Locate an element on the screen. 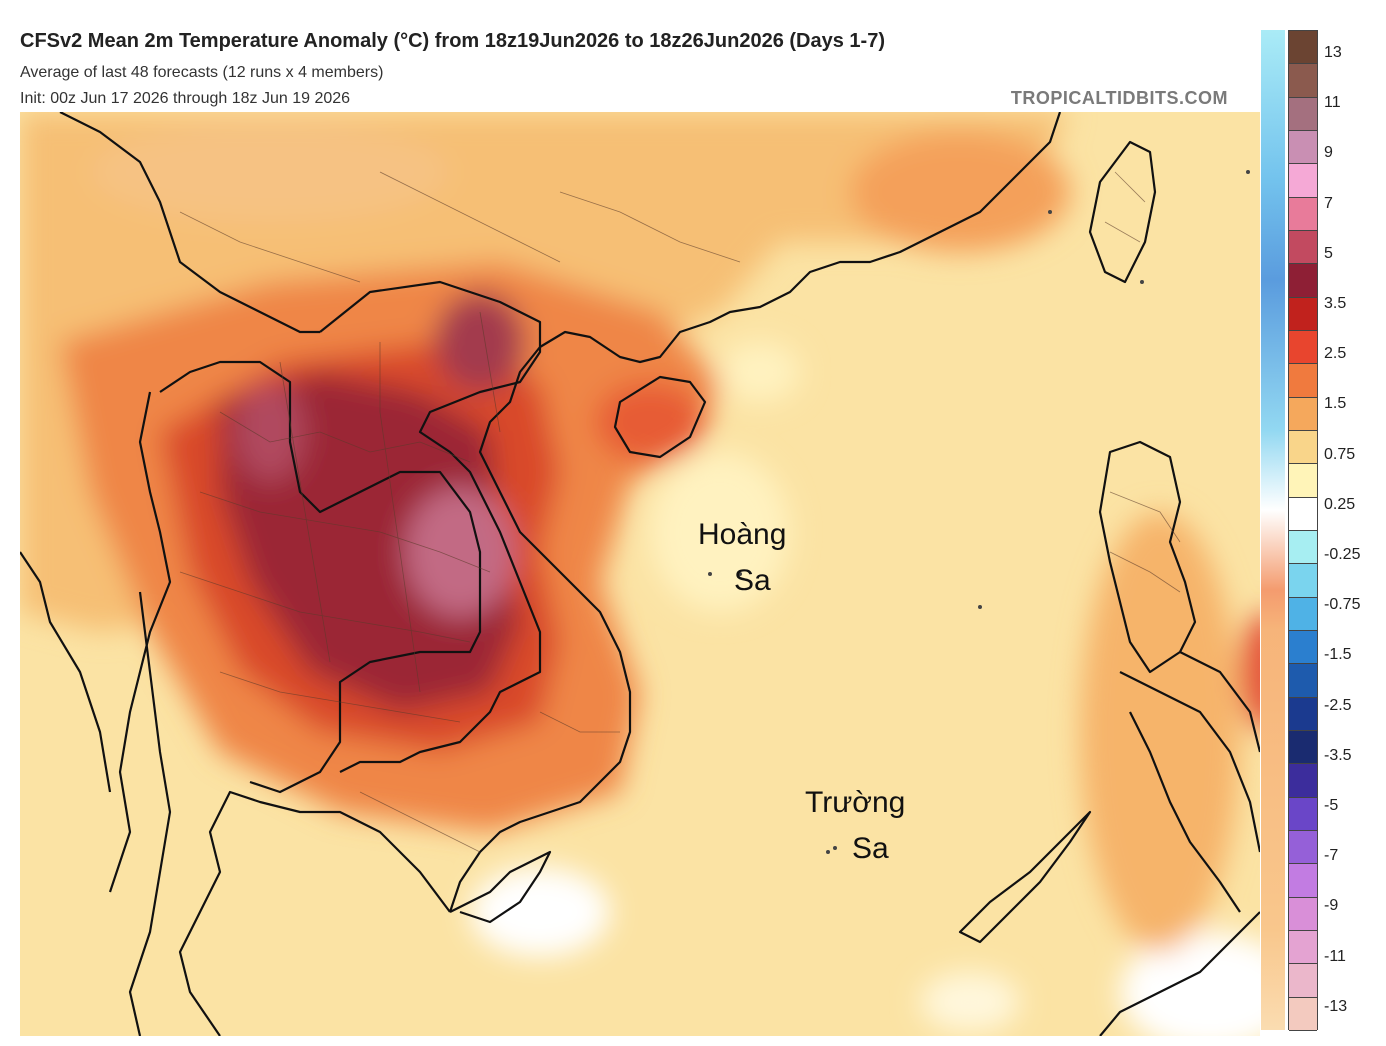  colorbar-tick-label: -3.5 is located at coordinates (1338, 755).